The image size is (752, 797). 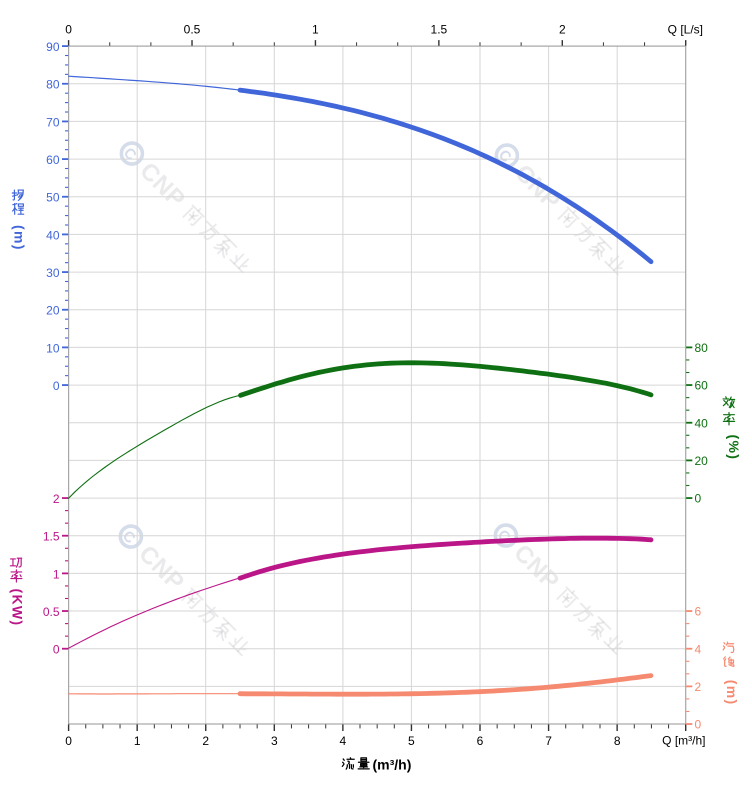 I want to click on svg-text: 5, so click(x=411, y=741).